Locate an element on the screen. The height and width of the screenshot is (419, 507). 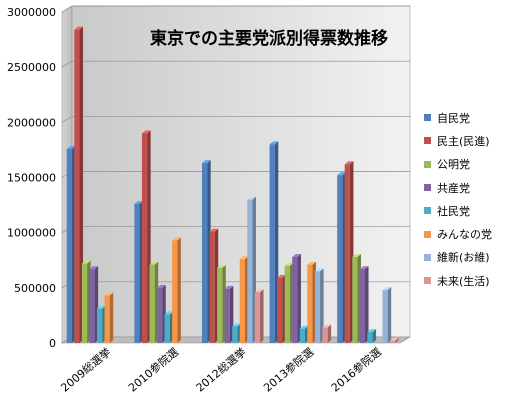
y-tick-label: 0 is located at coordinates (52, 343).